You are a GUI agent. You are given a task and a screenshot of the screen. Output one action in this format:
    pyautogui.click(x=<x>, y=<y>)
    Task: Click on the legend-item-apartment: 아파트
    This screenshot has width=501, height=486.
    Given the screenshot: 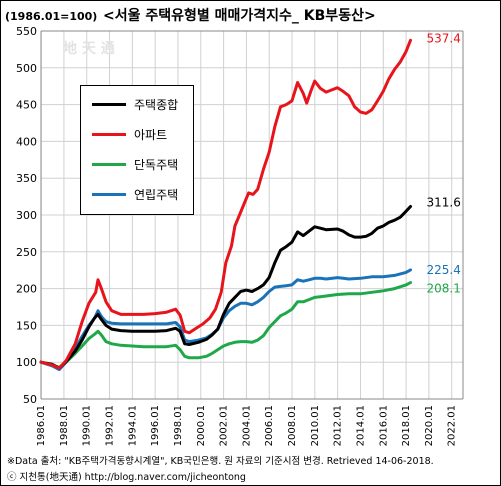 What is the action you would take?
    pyautogui.click(x=124, y=134)
    